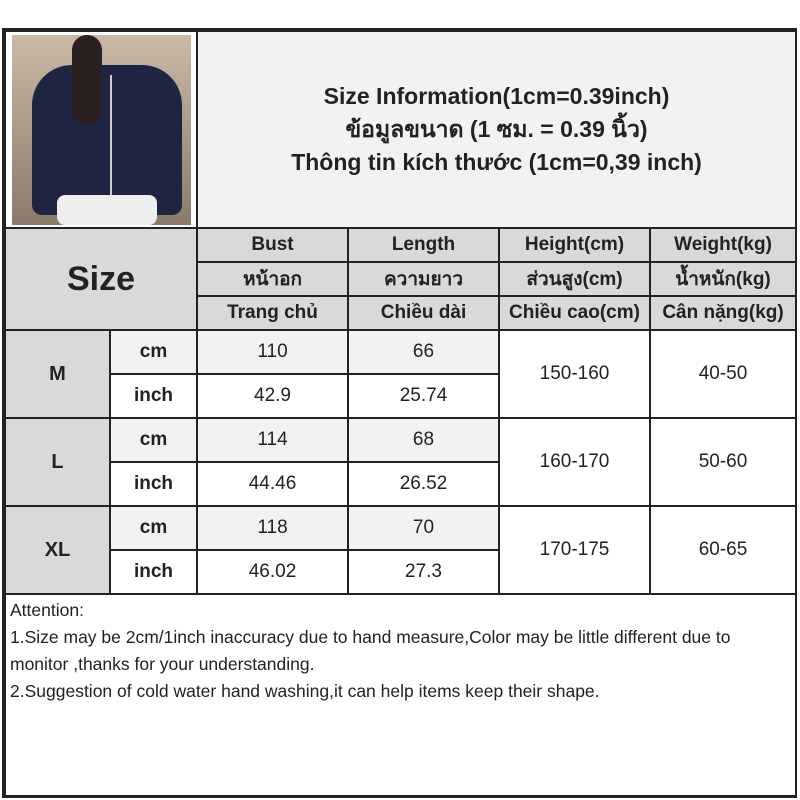 This screenshot has width=800, height=800. I want to click on bust-inch: 44.46, so click(272, 484).